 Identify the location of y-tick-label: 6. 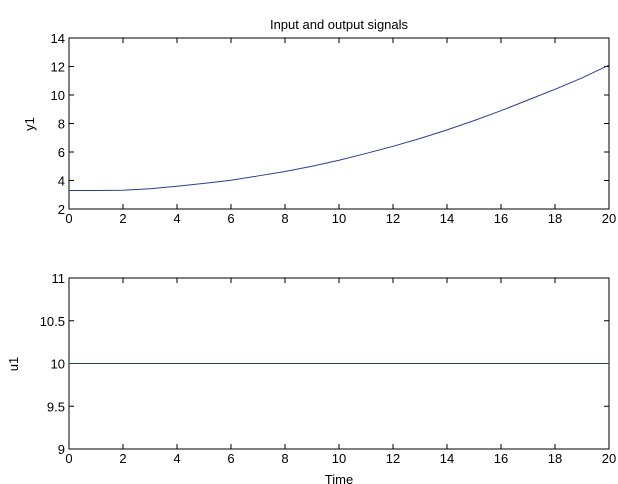
(61, 152).